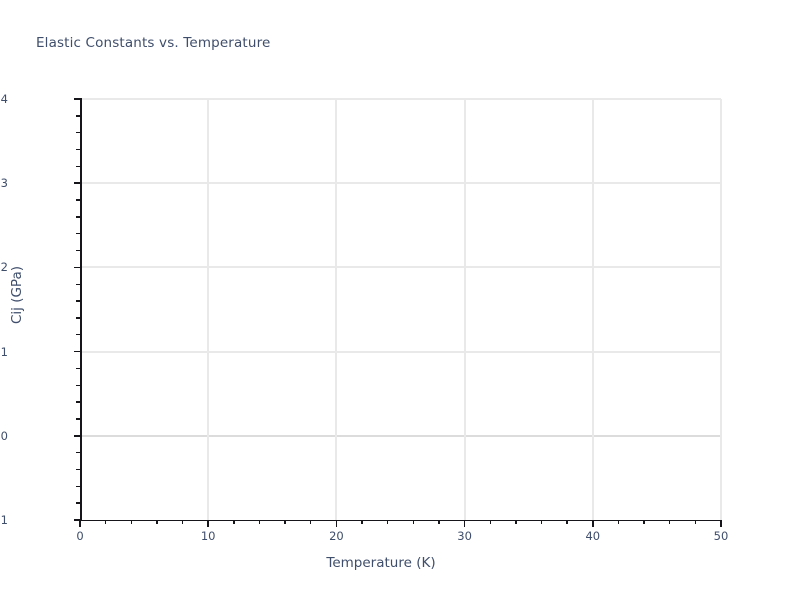  What do you see at coordinates (336, 536) in the screenshot?
I see `x-tick-label: 20` at bounding box center [336, 536].